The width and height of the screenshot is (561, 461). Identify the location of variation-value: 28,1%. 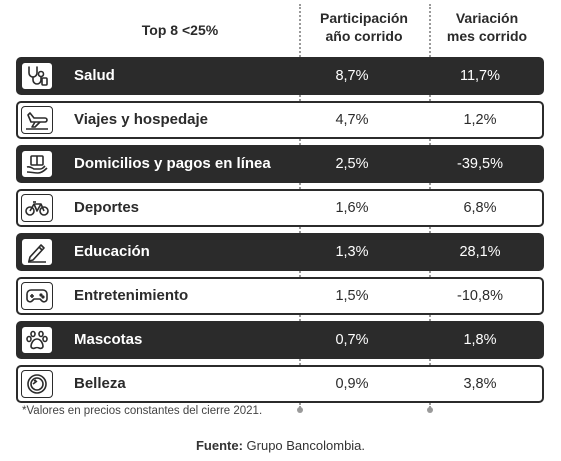
(480, 252).